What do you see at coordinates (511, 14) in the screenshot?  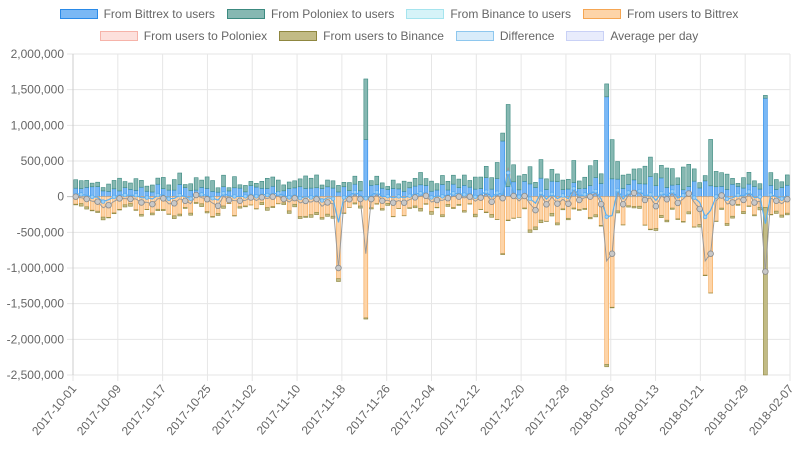 I see `legend-label: From Binance to users` at bounding box center [511, 14].